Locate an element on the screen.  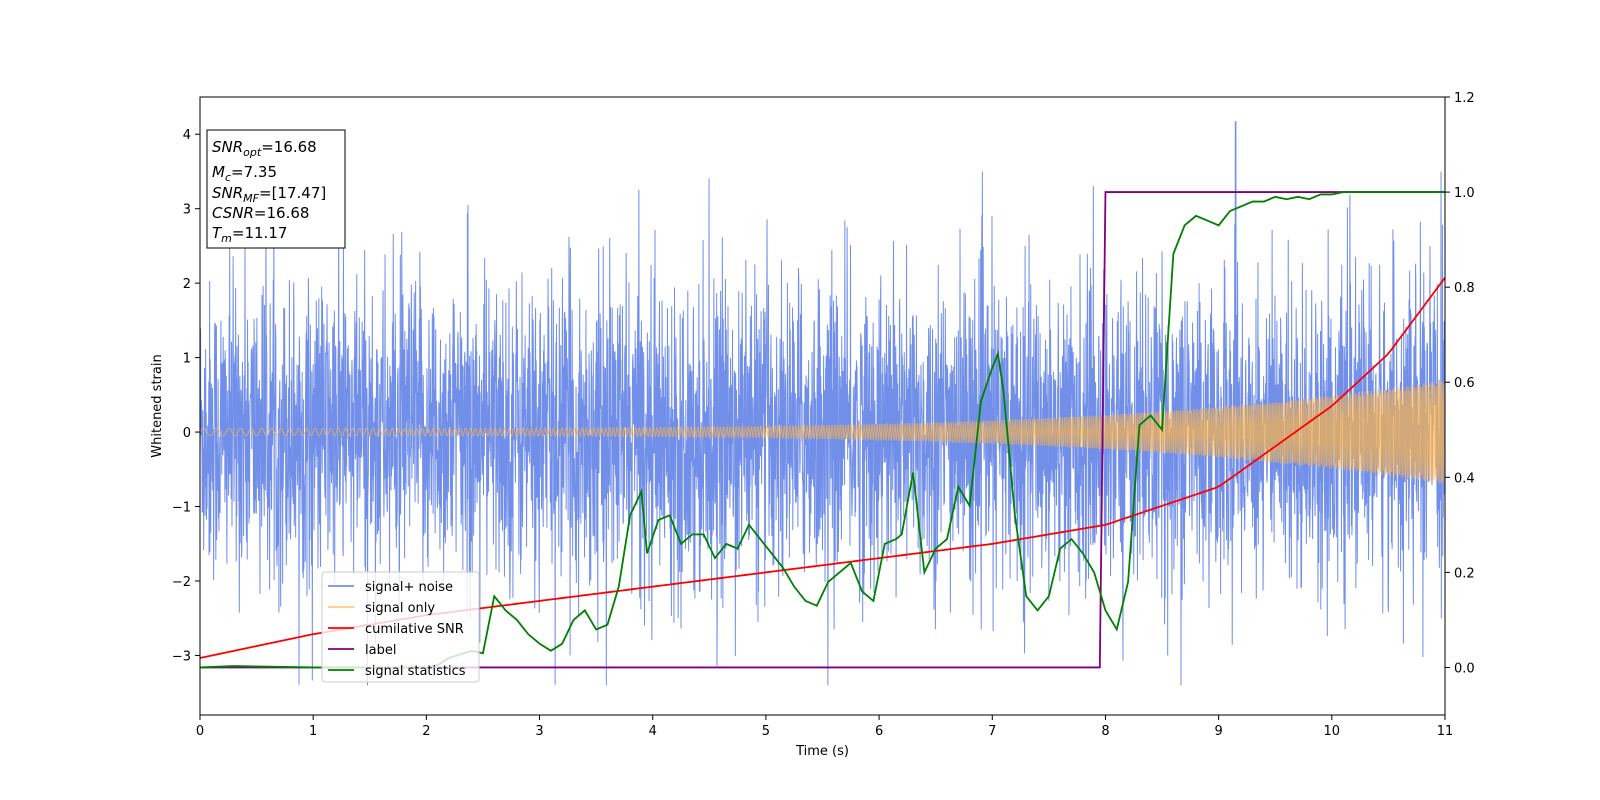
legend-label: signal statistics is located at coordinates (415, 671).